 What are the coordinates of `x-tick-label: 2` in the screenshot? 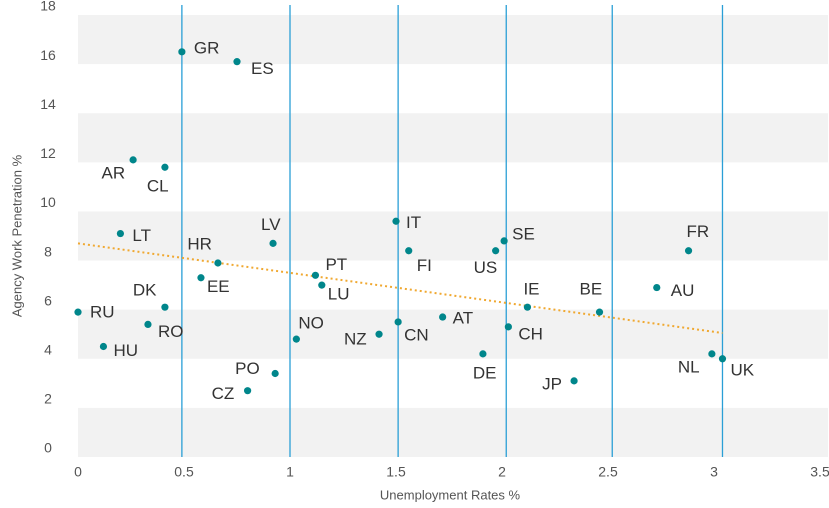 It's located at (502, 472).